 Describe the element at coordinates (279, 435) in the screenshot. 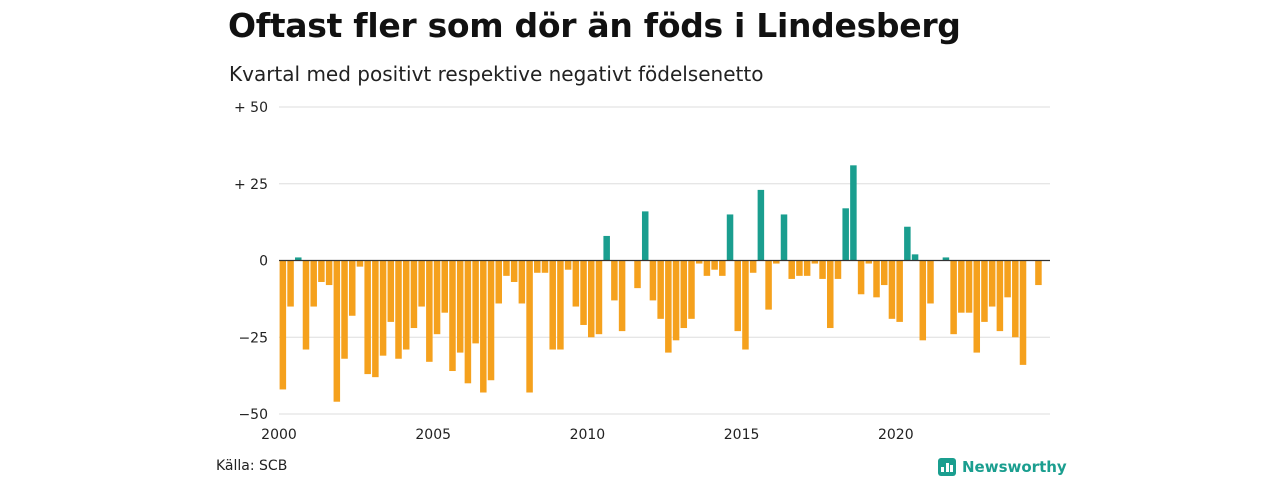

I see `x-tick-label: 2000` at that location.